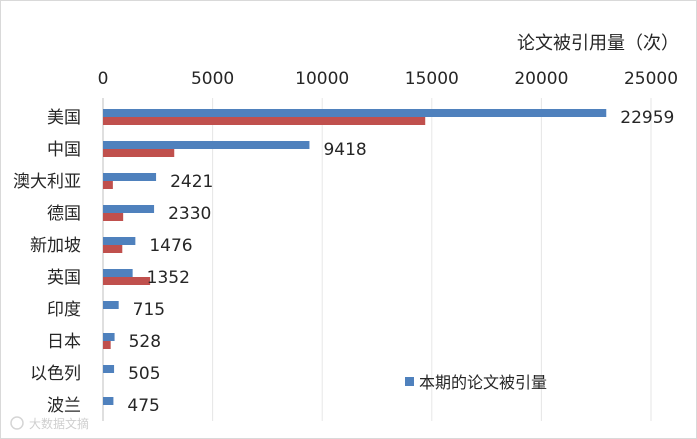 Image resolution: width=697 pixels, height=439 pixels. What do you see at coordinates (55, 246) in the screenshot?
I see `category-label: 新加坡` at bounding box center [55, 246].